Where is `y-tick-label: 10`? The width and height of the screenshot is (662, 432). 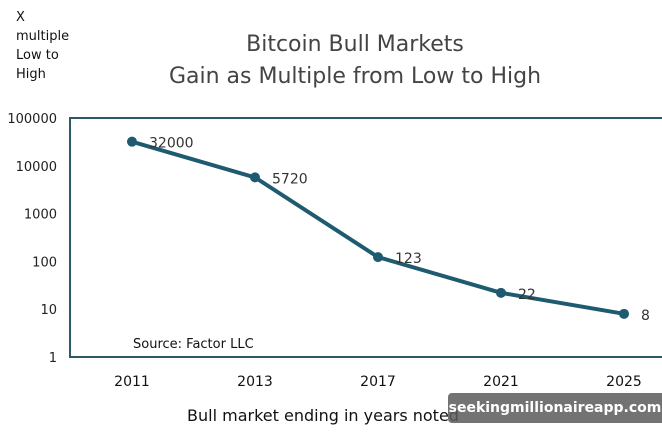 y-tick-label: 10 is located at coordinates (48, 310).